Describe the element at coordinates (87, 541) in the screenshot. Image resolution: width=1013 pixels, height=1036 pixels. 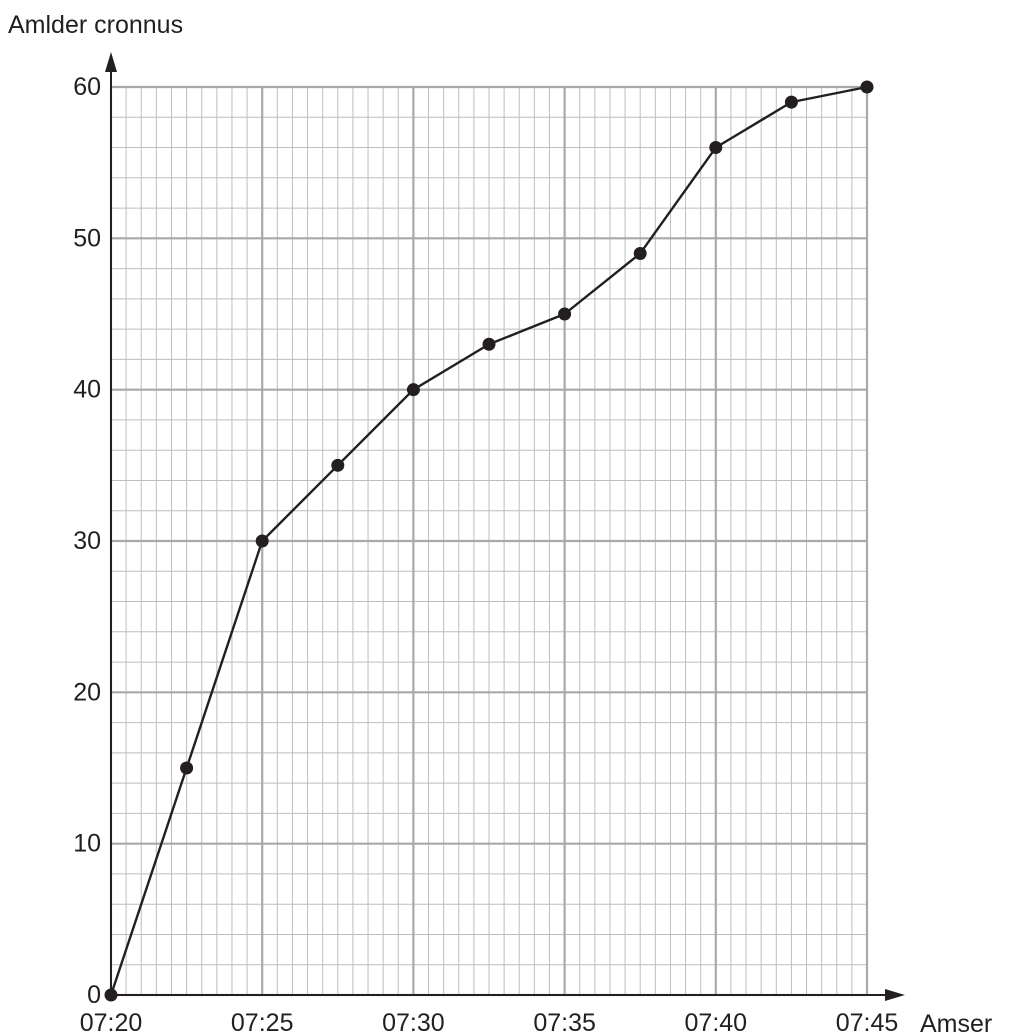
I see `y-tick-label: 30` at that location.